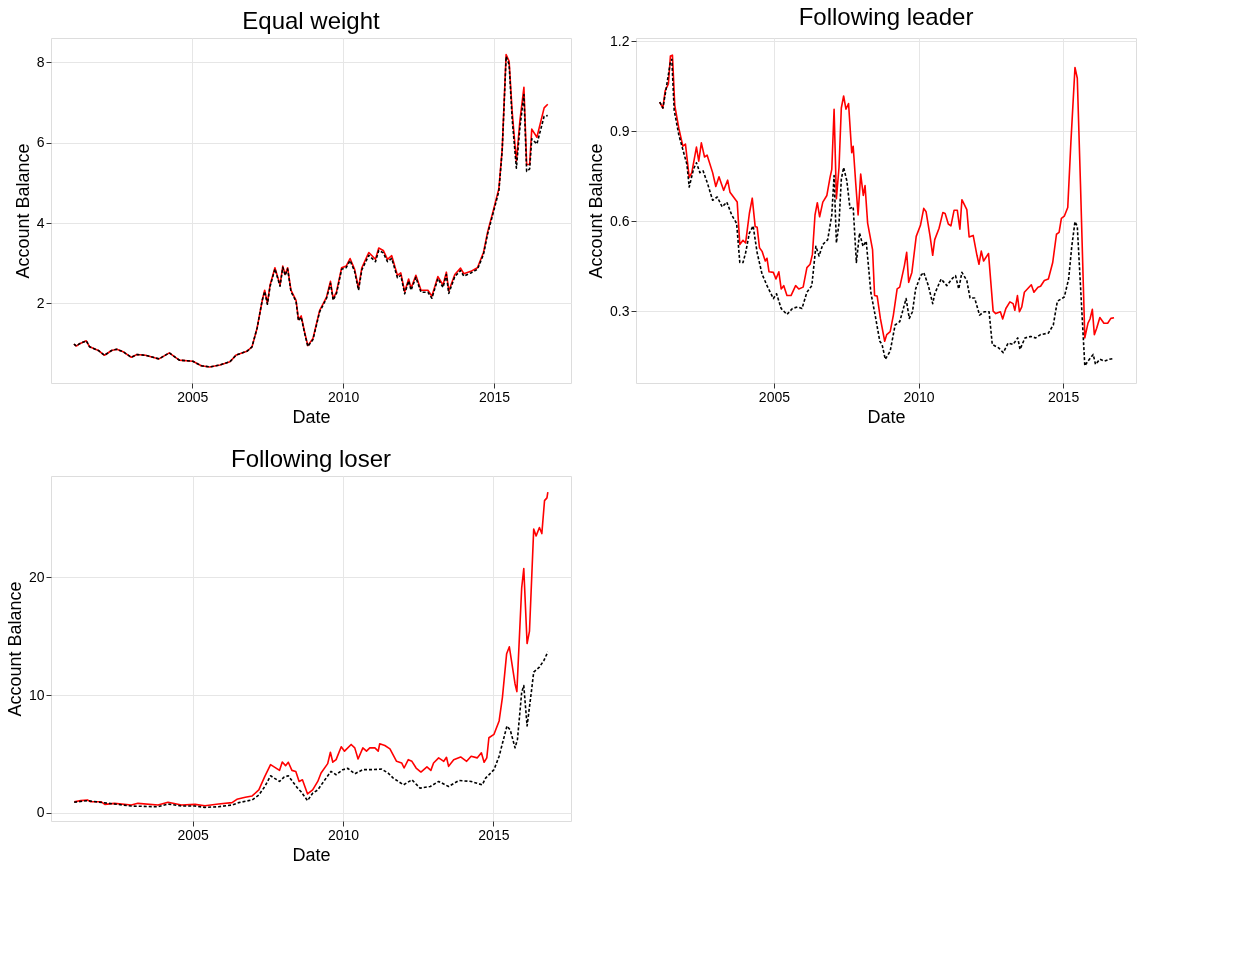  Describe the element at coordinates (36, 576) in the screenshot. I see `y-tick-label: 20` at that location.